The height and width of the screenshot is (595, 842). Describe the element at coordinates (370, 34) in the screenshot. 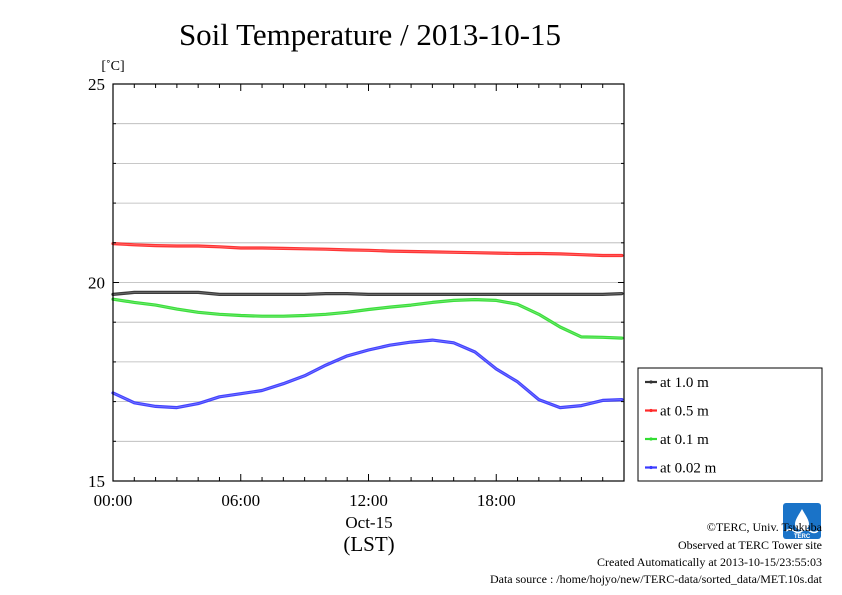

I see `chart-title: Soil Temperature / 2013-10-15` at that location.